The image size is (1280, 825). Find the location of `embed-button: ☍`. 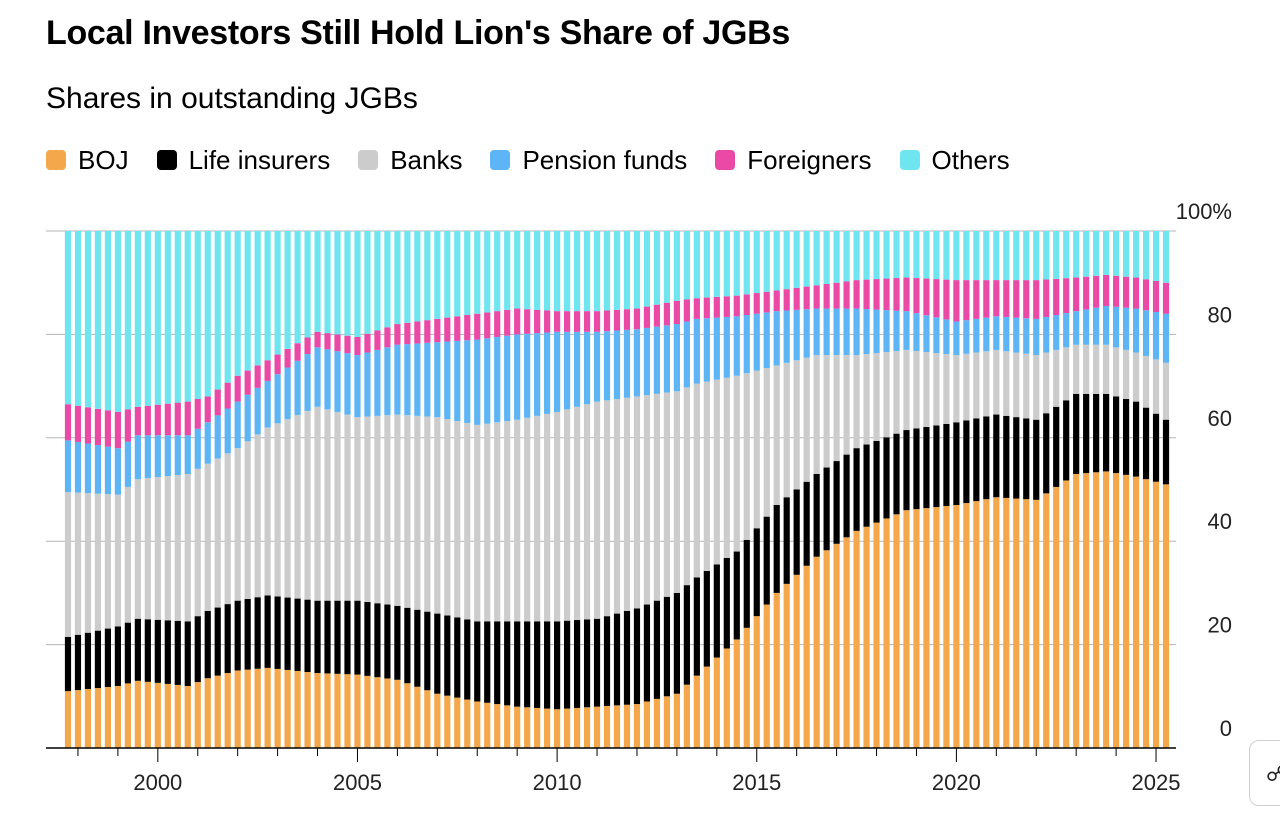

embed-button: ☍ is located at coordinates (1264, 773).